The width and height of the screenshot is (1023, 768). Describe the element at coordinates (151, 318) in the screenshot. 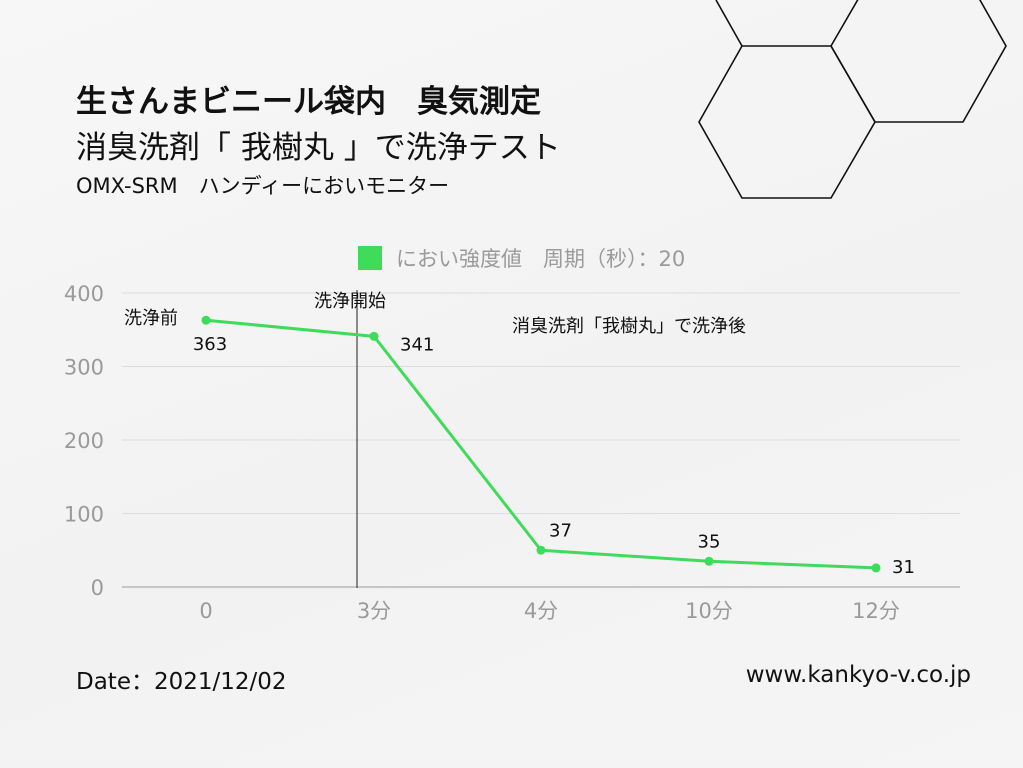

I see `annotation-before: 洗浄前` at that location.